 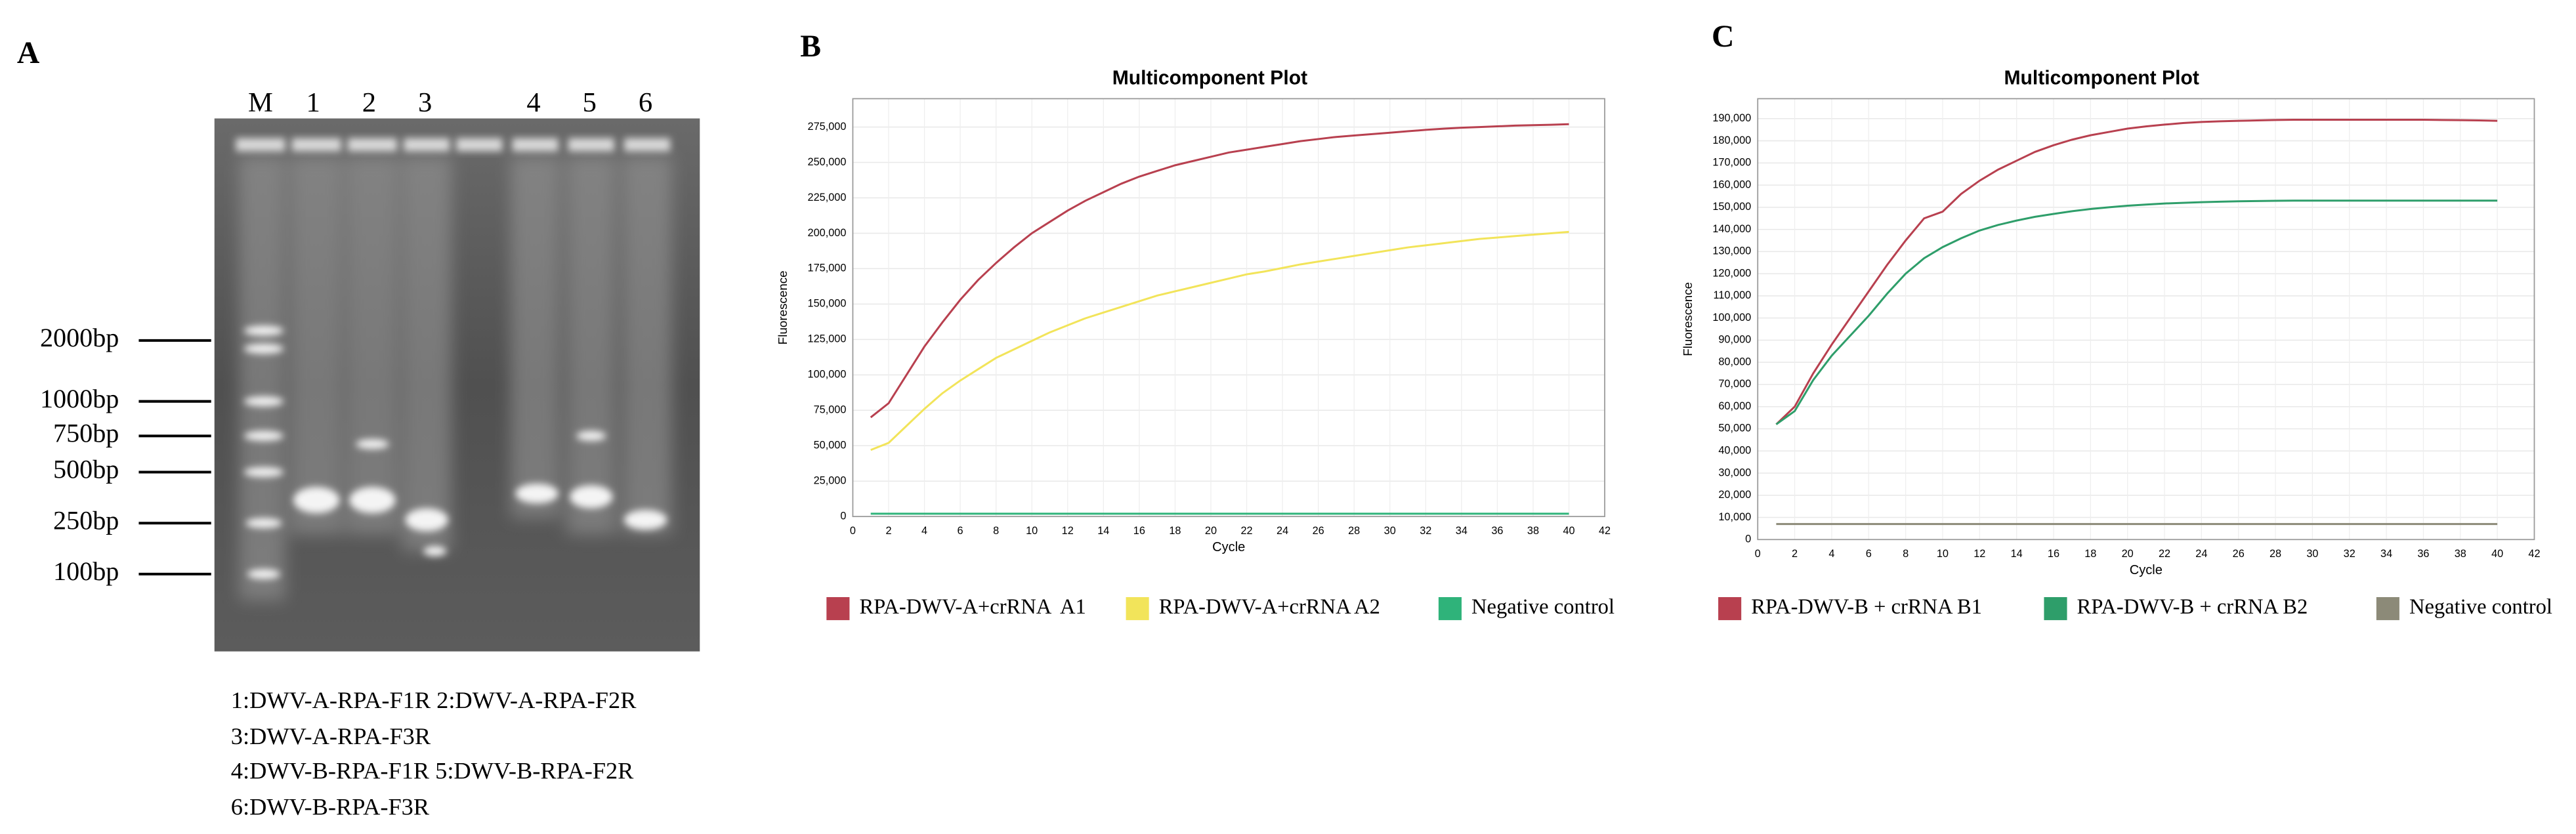 I want to click on x-tick-label: 18, so click(x=1175, y=531).